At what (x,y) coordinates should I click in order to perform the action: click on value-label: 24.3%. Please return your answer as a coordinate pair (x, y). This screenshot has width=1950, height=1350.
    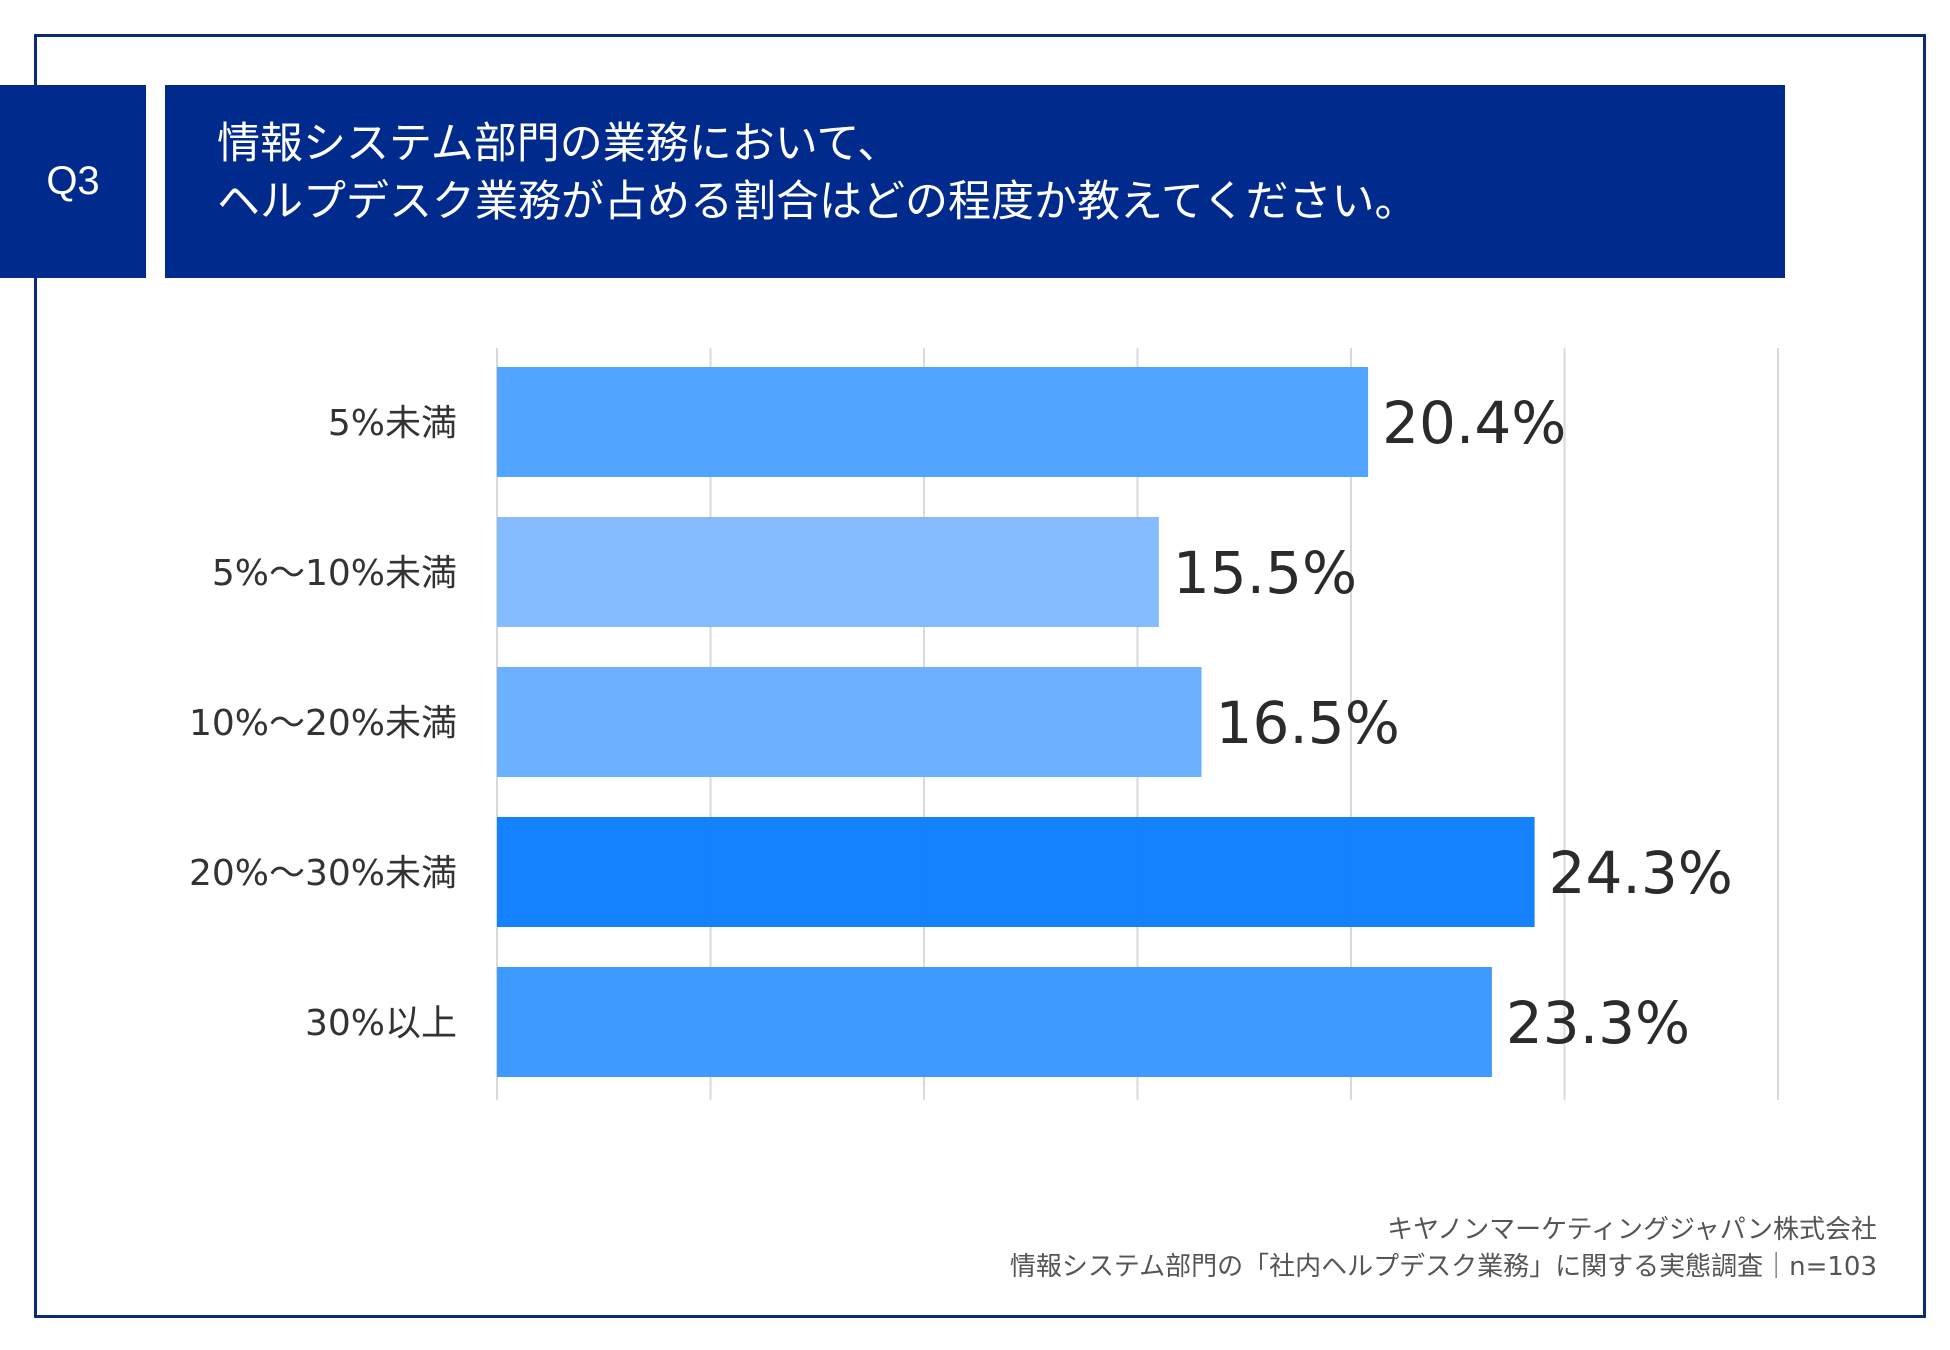
    Looking at the image, I should click on (1641, 873).